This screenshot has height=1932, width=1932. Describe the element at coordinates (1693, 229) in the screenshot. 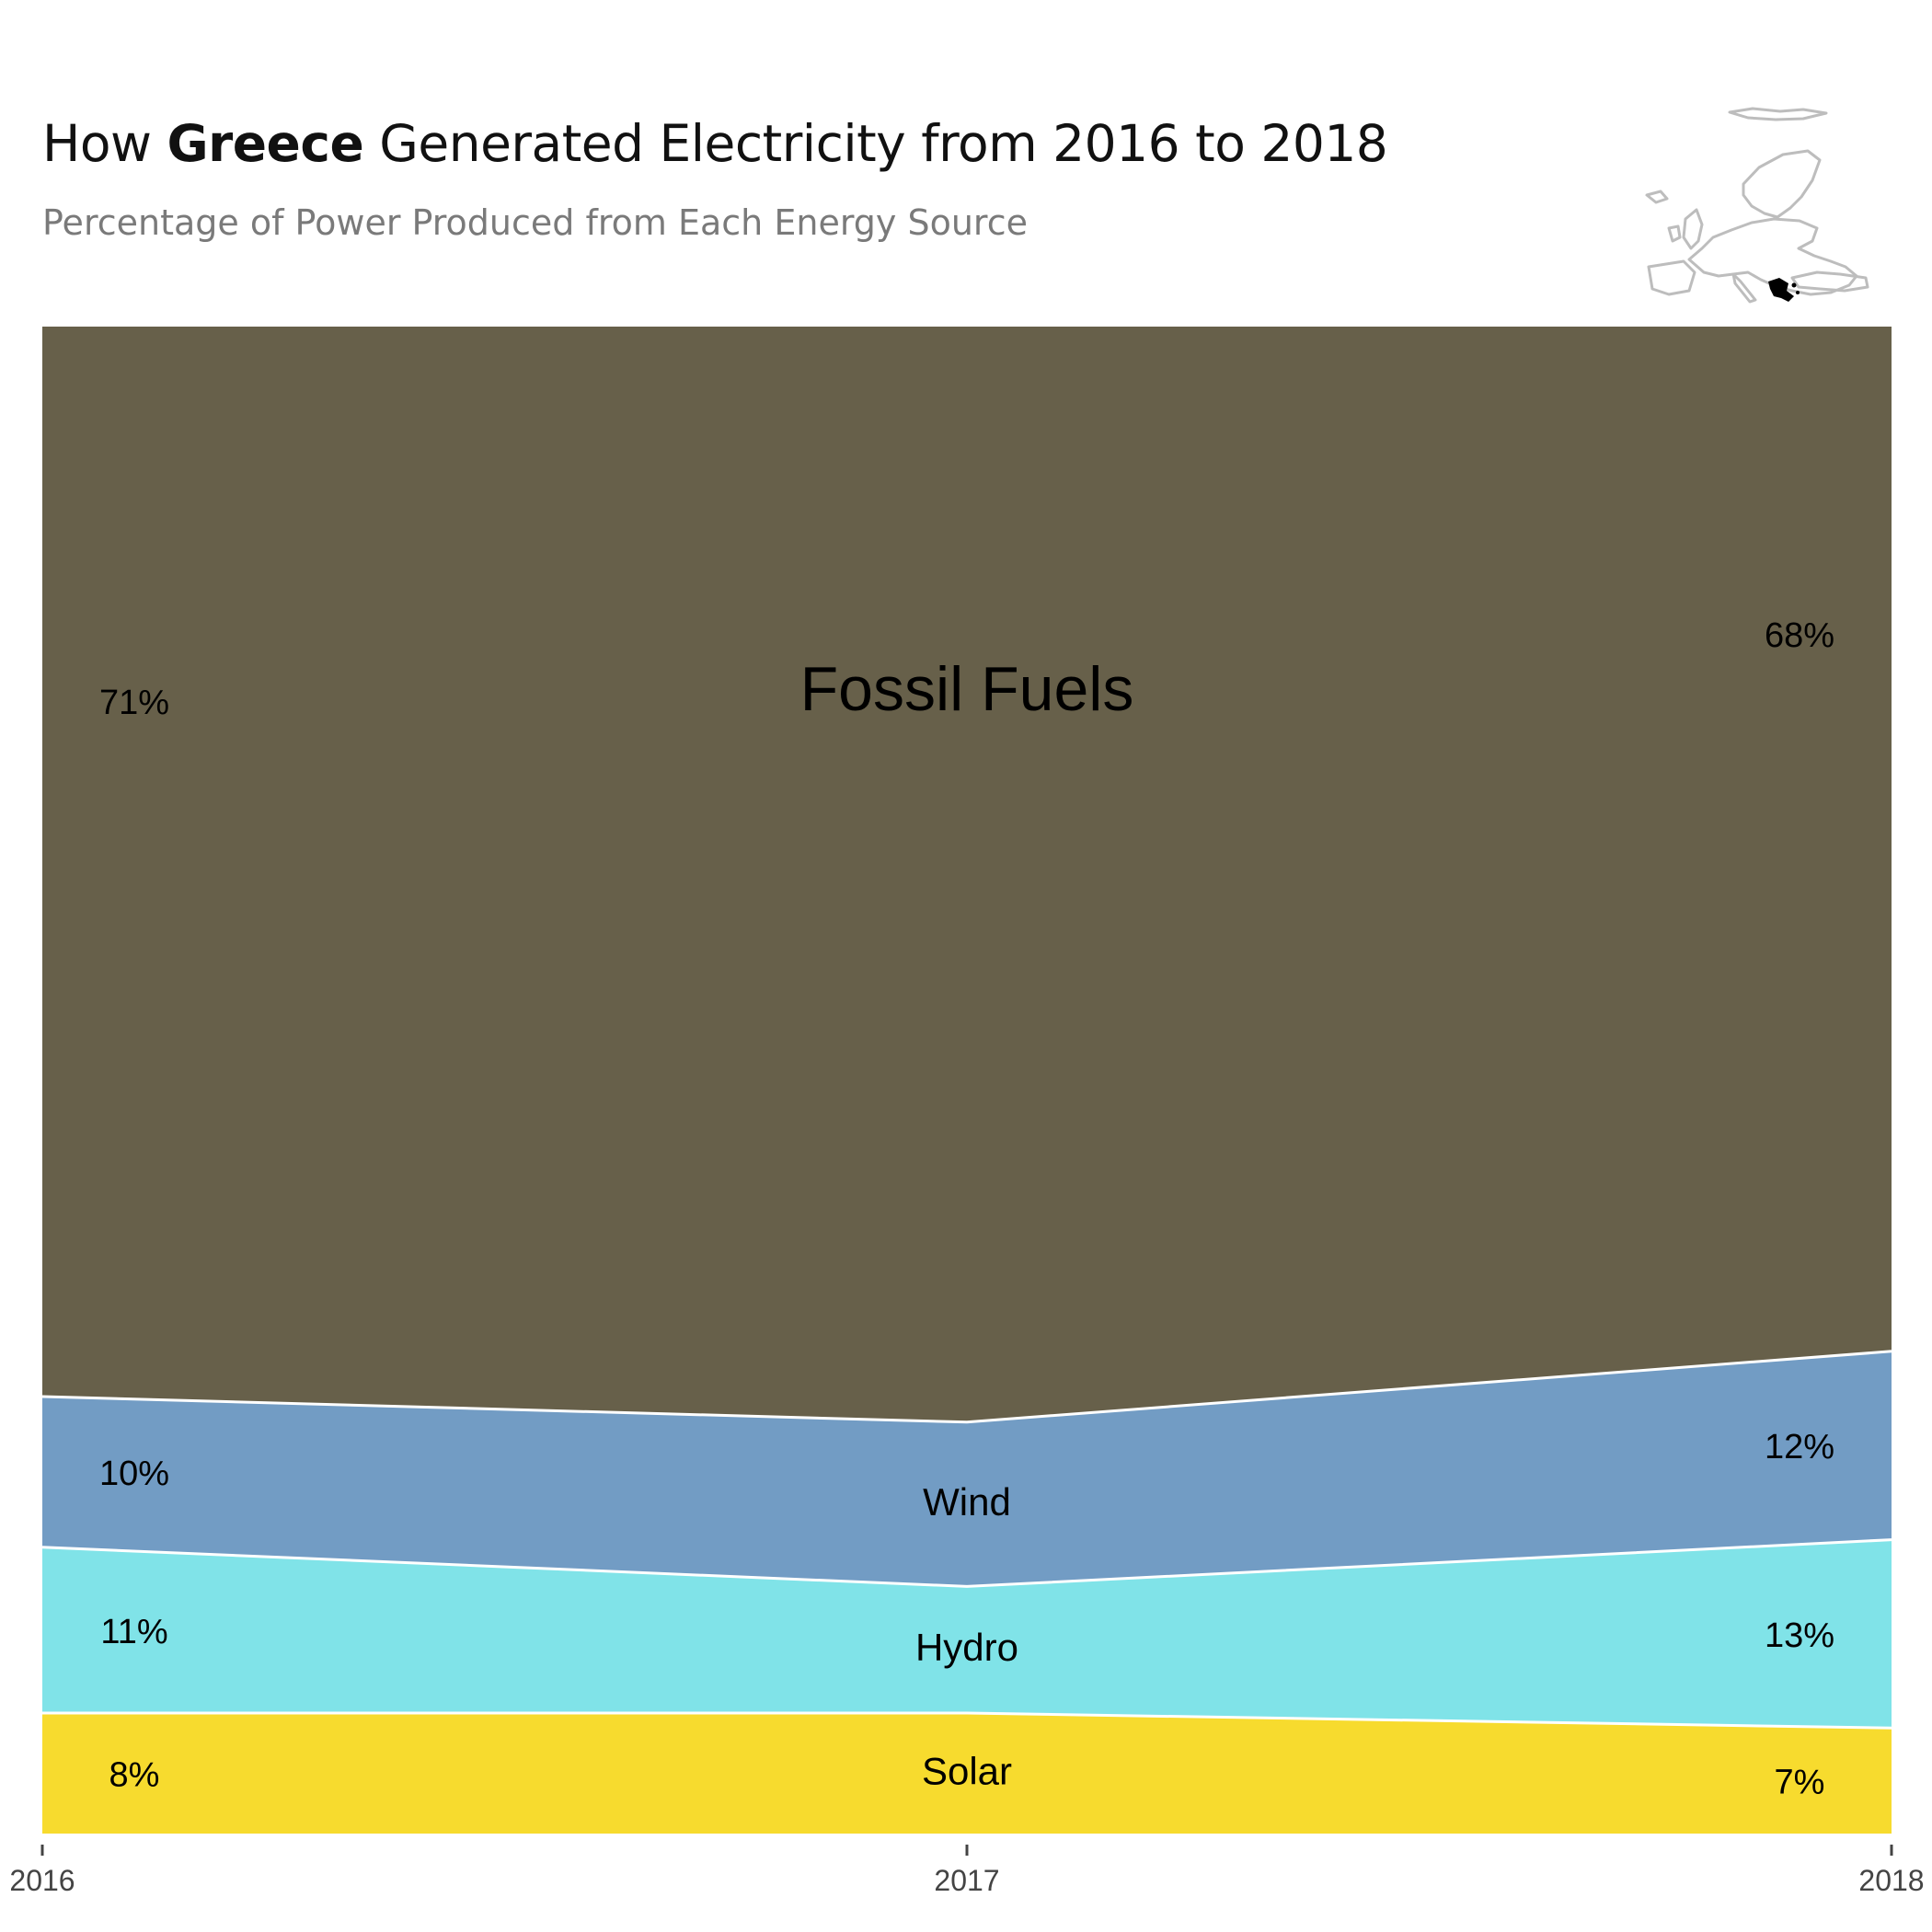

I see `uk-outline` at that location.